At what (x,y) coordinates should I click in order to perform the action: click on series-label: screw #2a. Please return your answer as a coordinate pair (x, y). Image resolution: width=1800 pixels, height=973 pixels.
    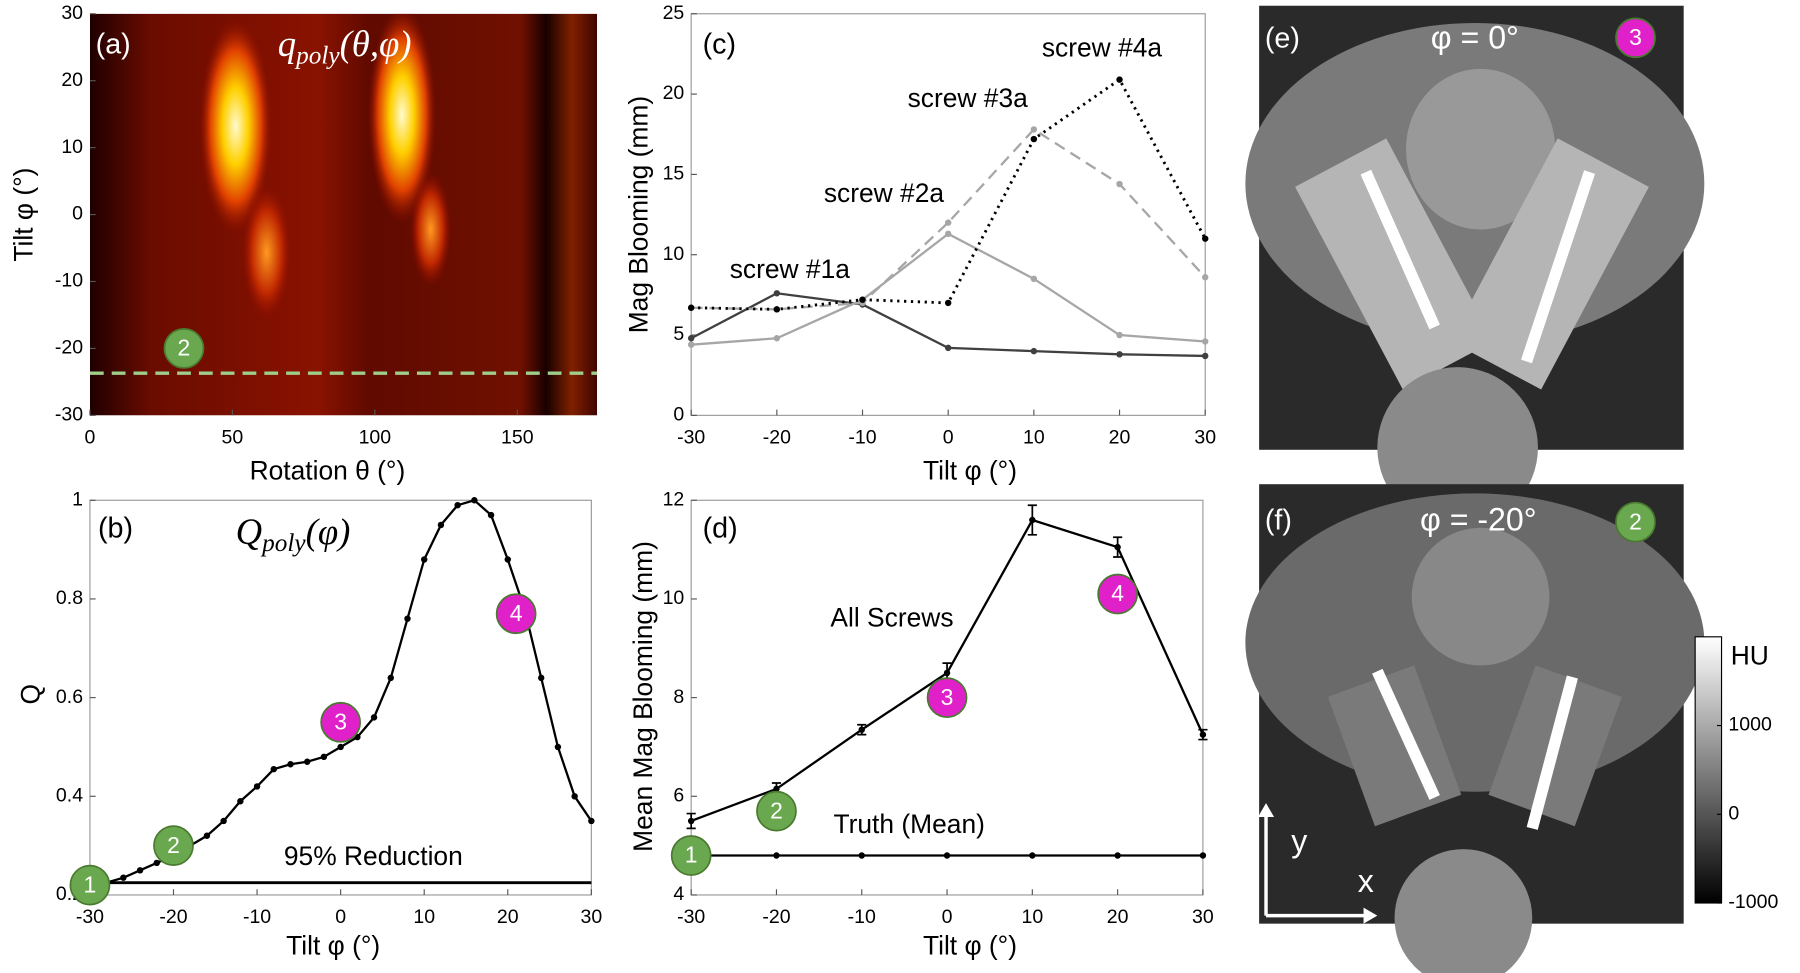
    Looking at the image, I should click on (884, 193).